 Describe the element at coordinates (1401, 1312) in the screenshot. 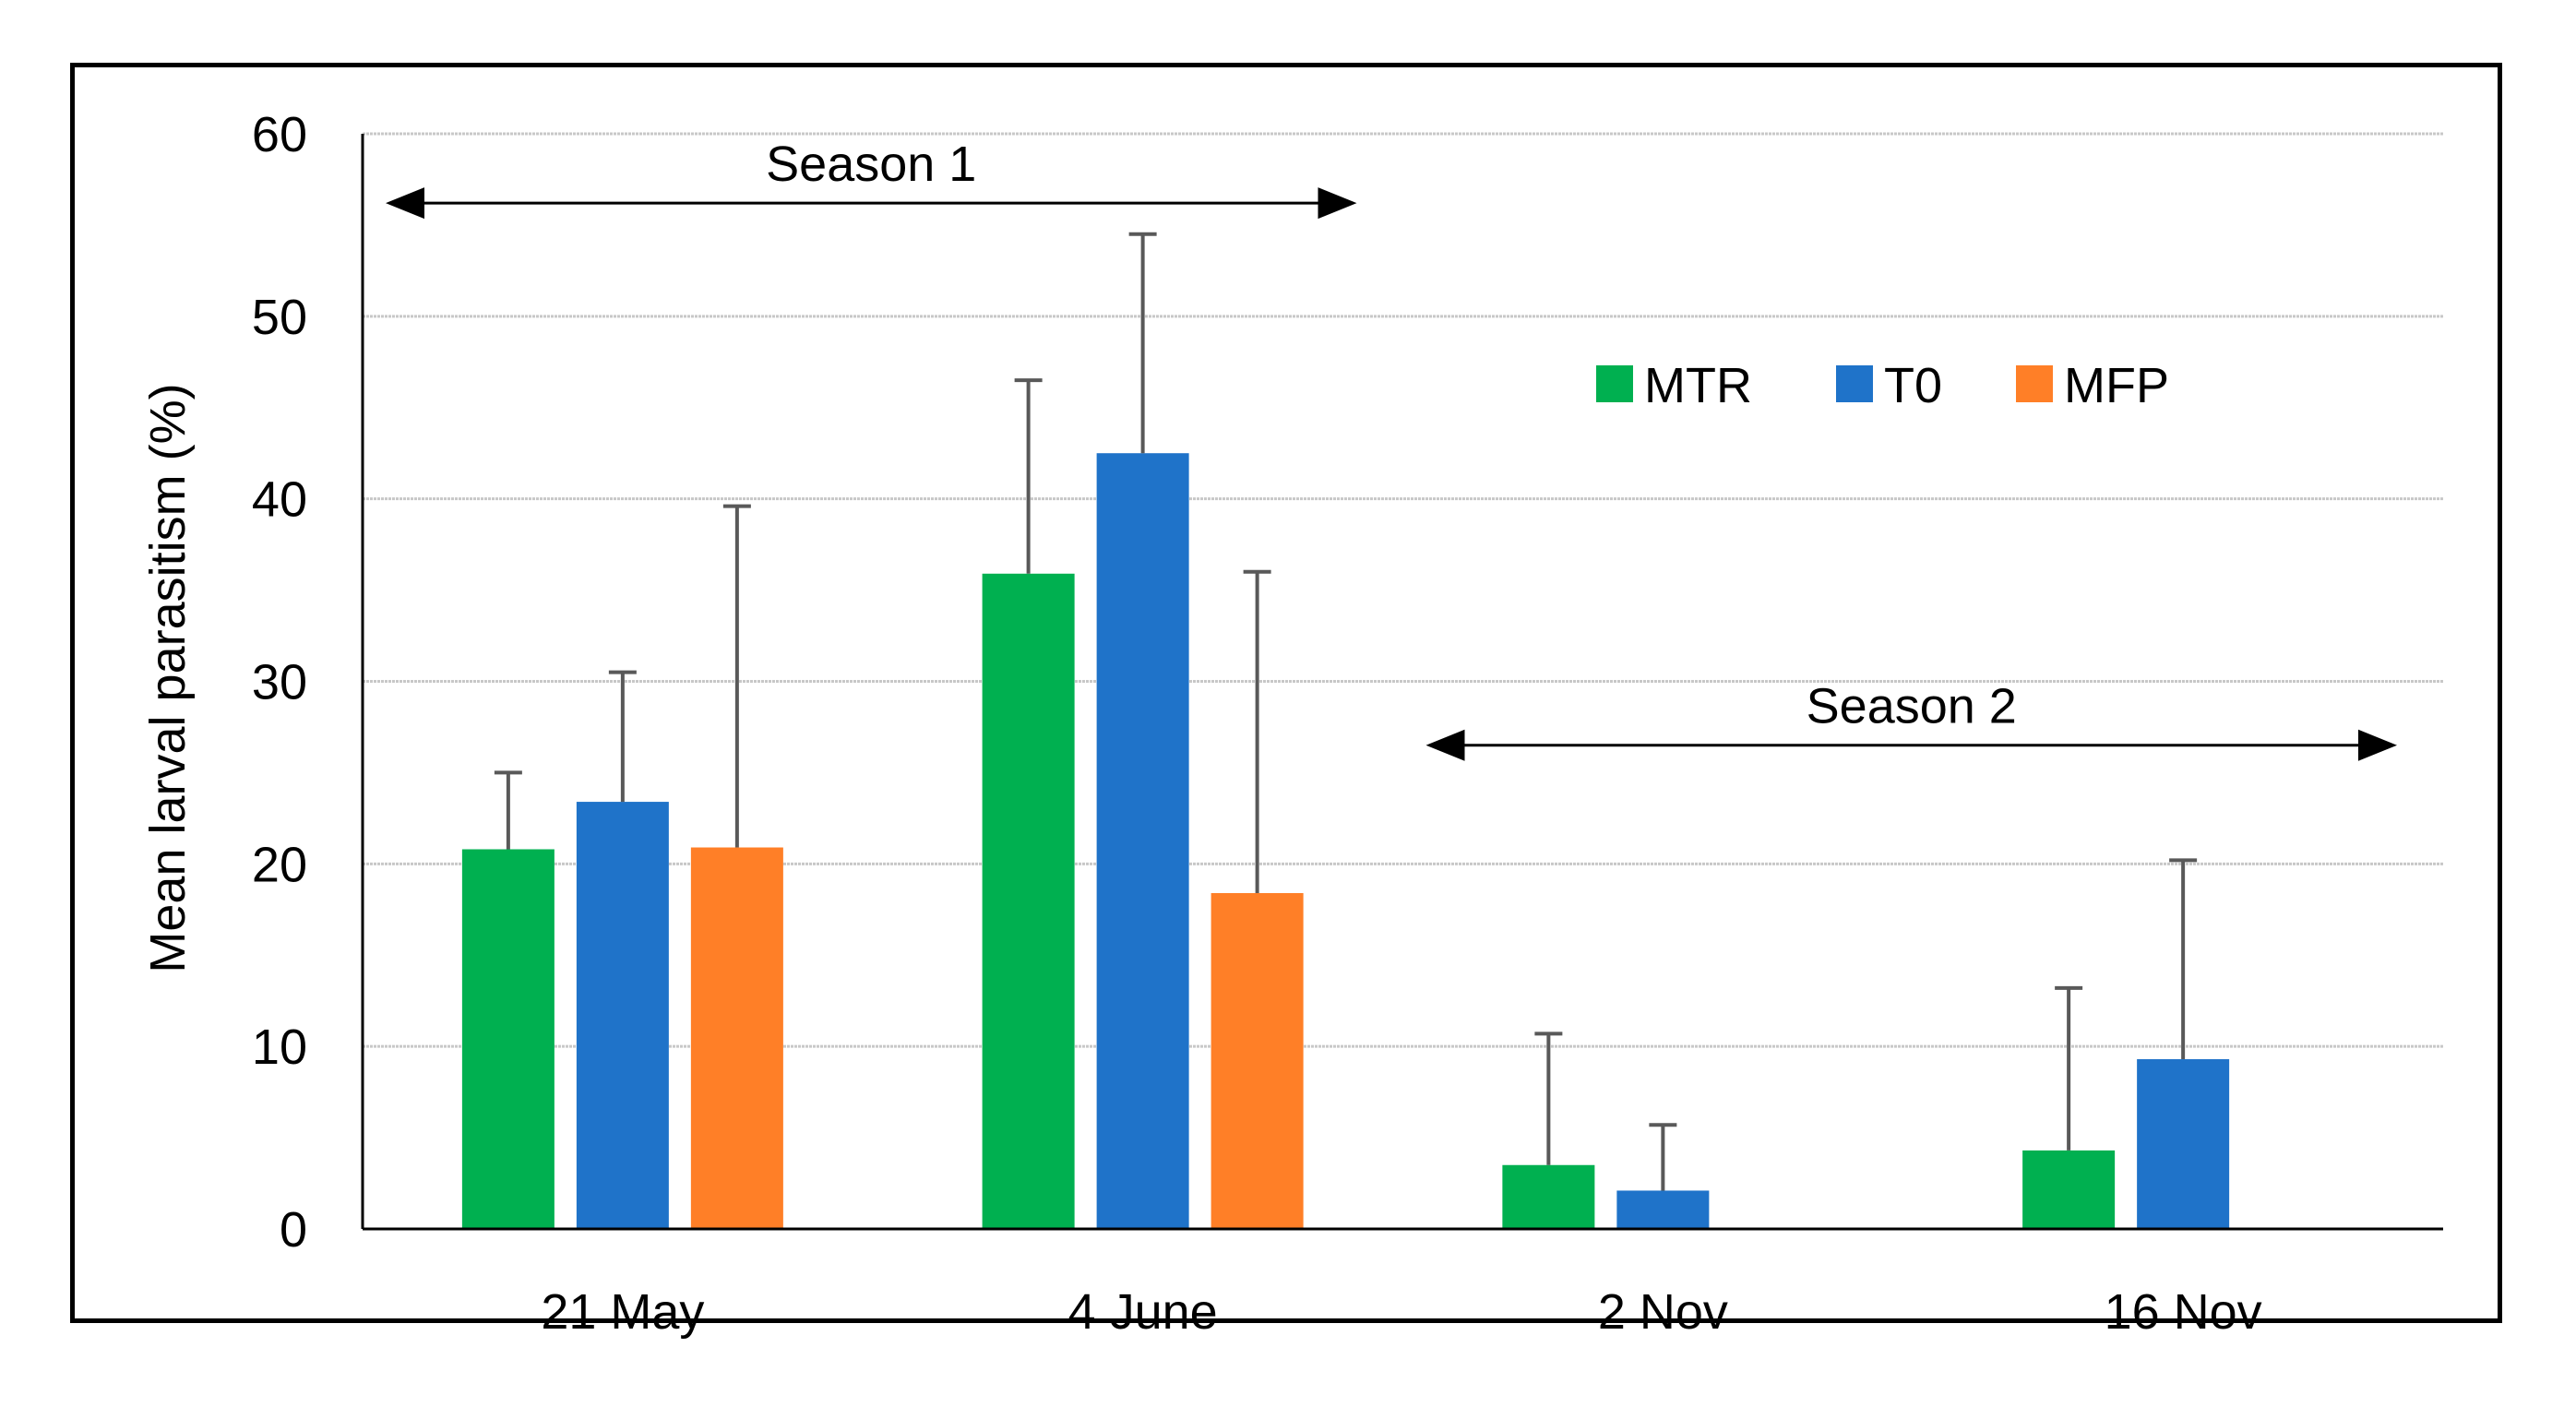

I see `x-axis-ticks: 21 May 4 June 2 Nov 16 Nov` at that location.